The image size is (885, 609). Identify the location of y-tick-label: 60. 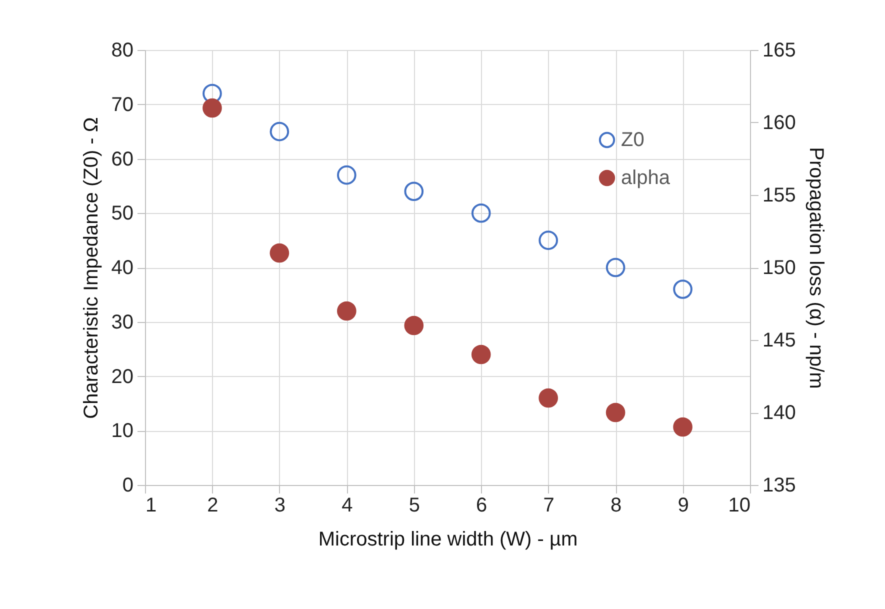
(122, 159).